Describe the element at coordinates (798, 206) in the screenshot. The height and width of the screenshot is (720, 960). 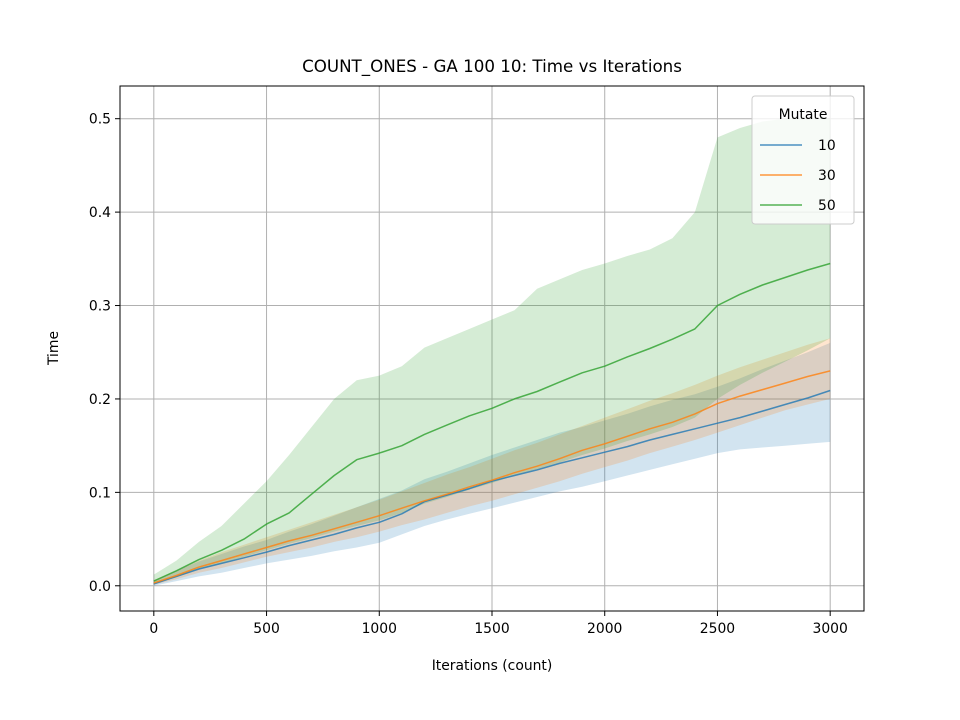
I see `legend-entry-mutate-50: 50` at that location.